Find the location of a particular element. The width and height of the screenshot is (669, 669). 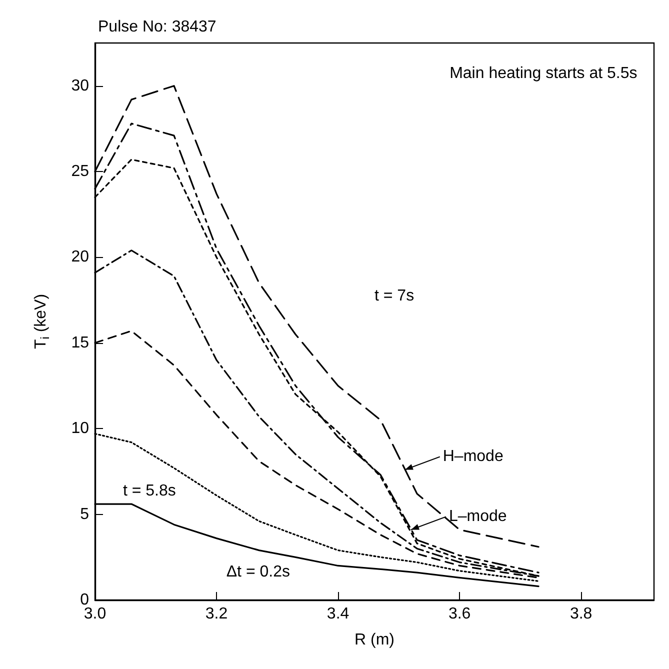

y-tick-label: 30 is located at coordinates (80, 85).